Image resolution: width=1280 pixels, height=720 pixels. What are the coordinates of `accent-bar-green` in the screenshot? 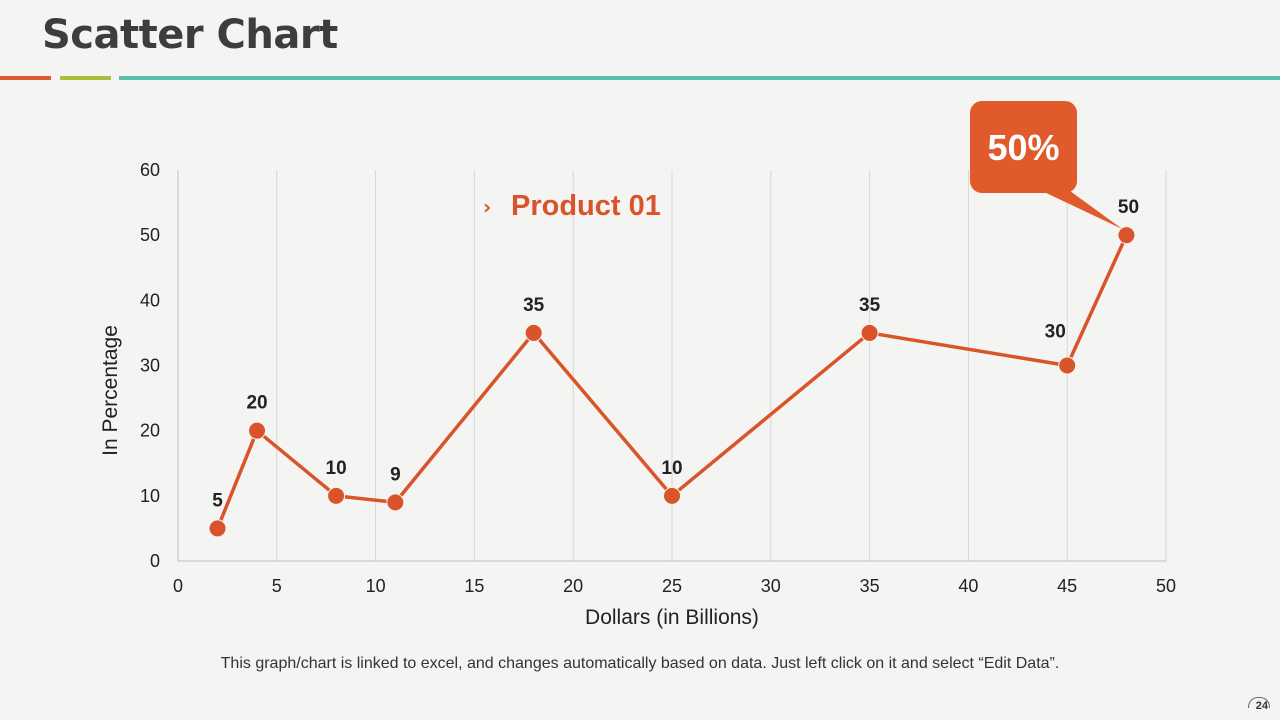 It's located at (85, 78).